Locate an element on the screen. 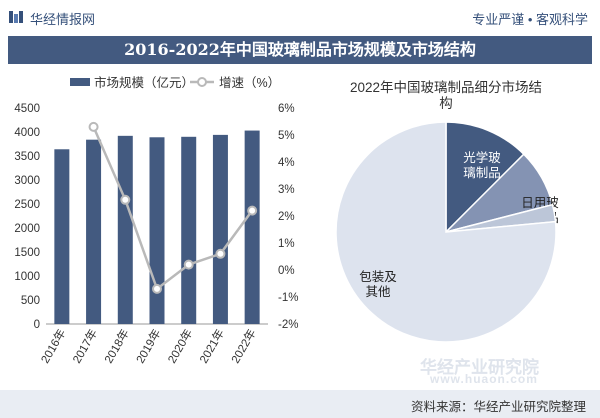 This screenshot has height=418, width=600. pie-label: 光学玻璃制品 is located at coordinates (482, 165).